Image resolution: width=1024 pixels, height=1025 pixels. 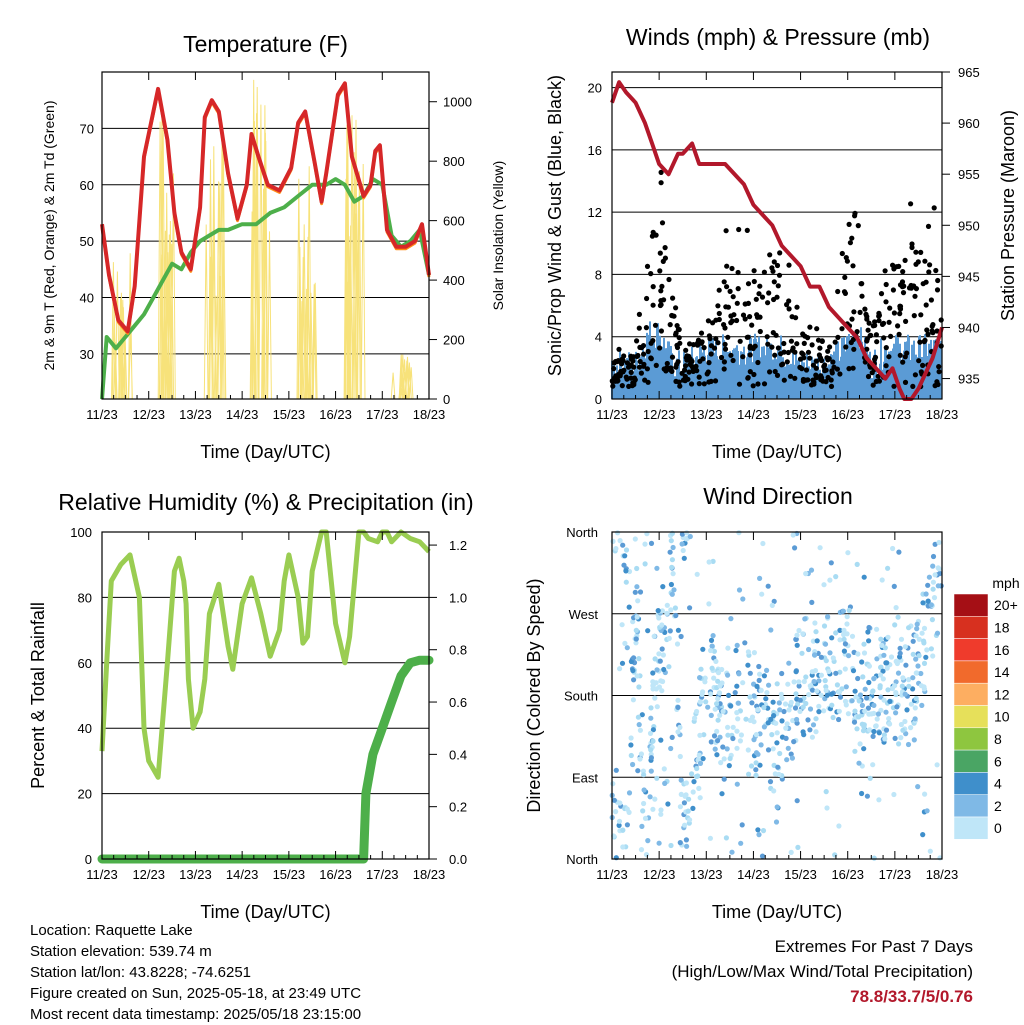 What do you see at coordinates (1002, 672) in the screenshot?
I see `colorbar-label-3: 14` at bounding box center [1002, 672].